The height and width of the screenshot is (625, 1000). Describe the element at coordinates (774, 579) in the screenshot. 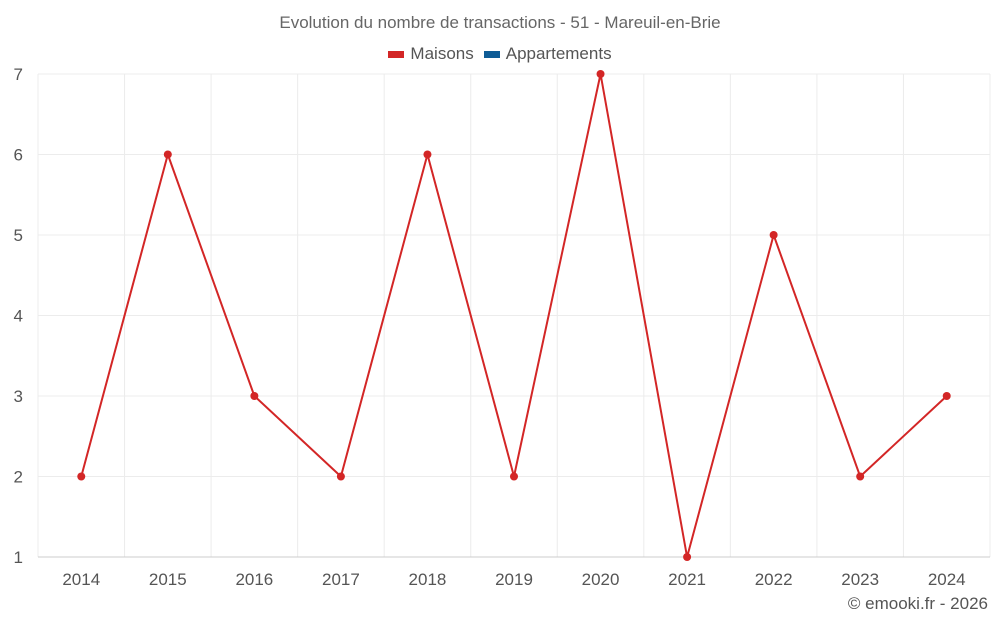

I see `x-tick-label: 2022` at that location.